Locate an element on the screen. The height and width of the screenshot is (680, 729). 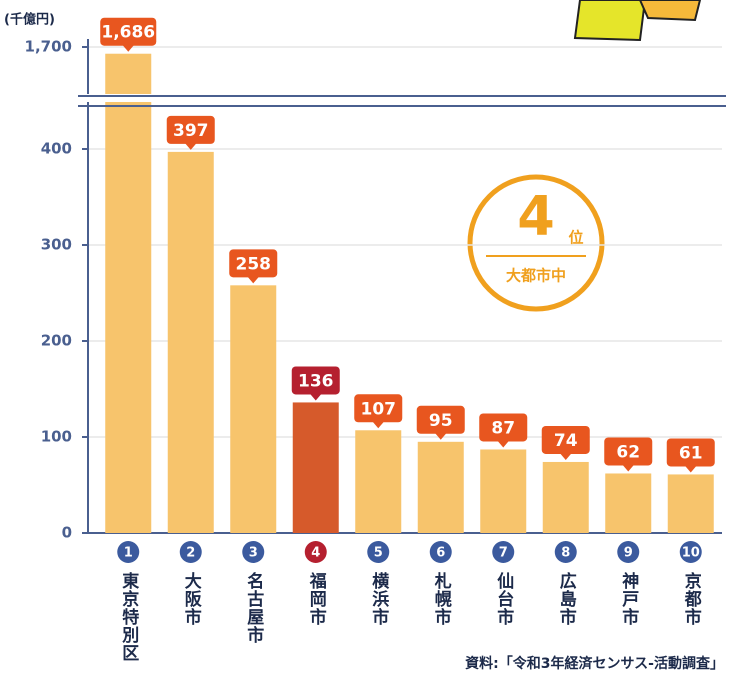
x-tick-label: 神戸市 is located at coordinates (628, 598).